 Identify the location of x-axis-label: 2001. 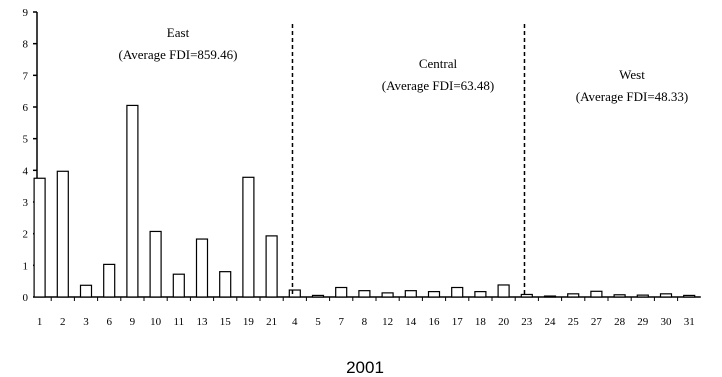
(365, 367).